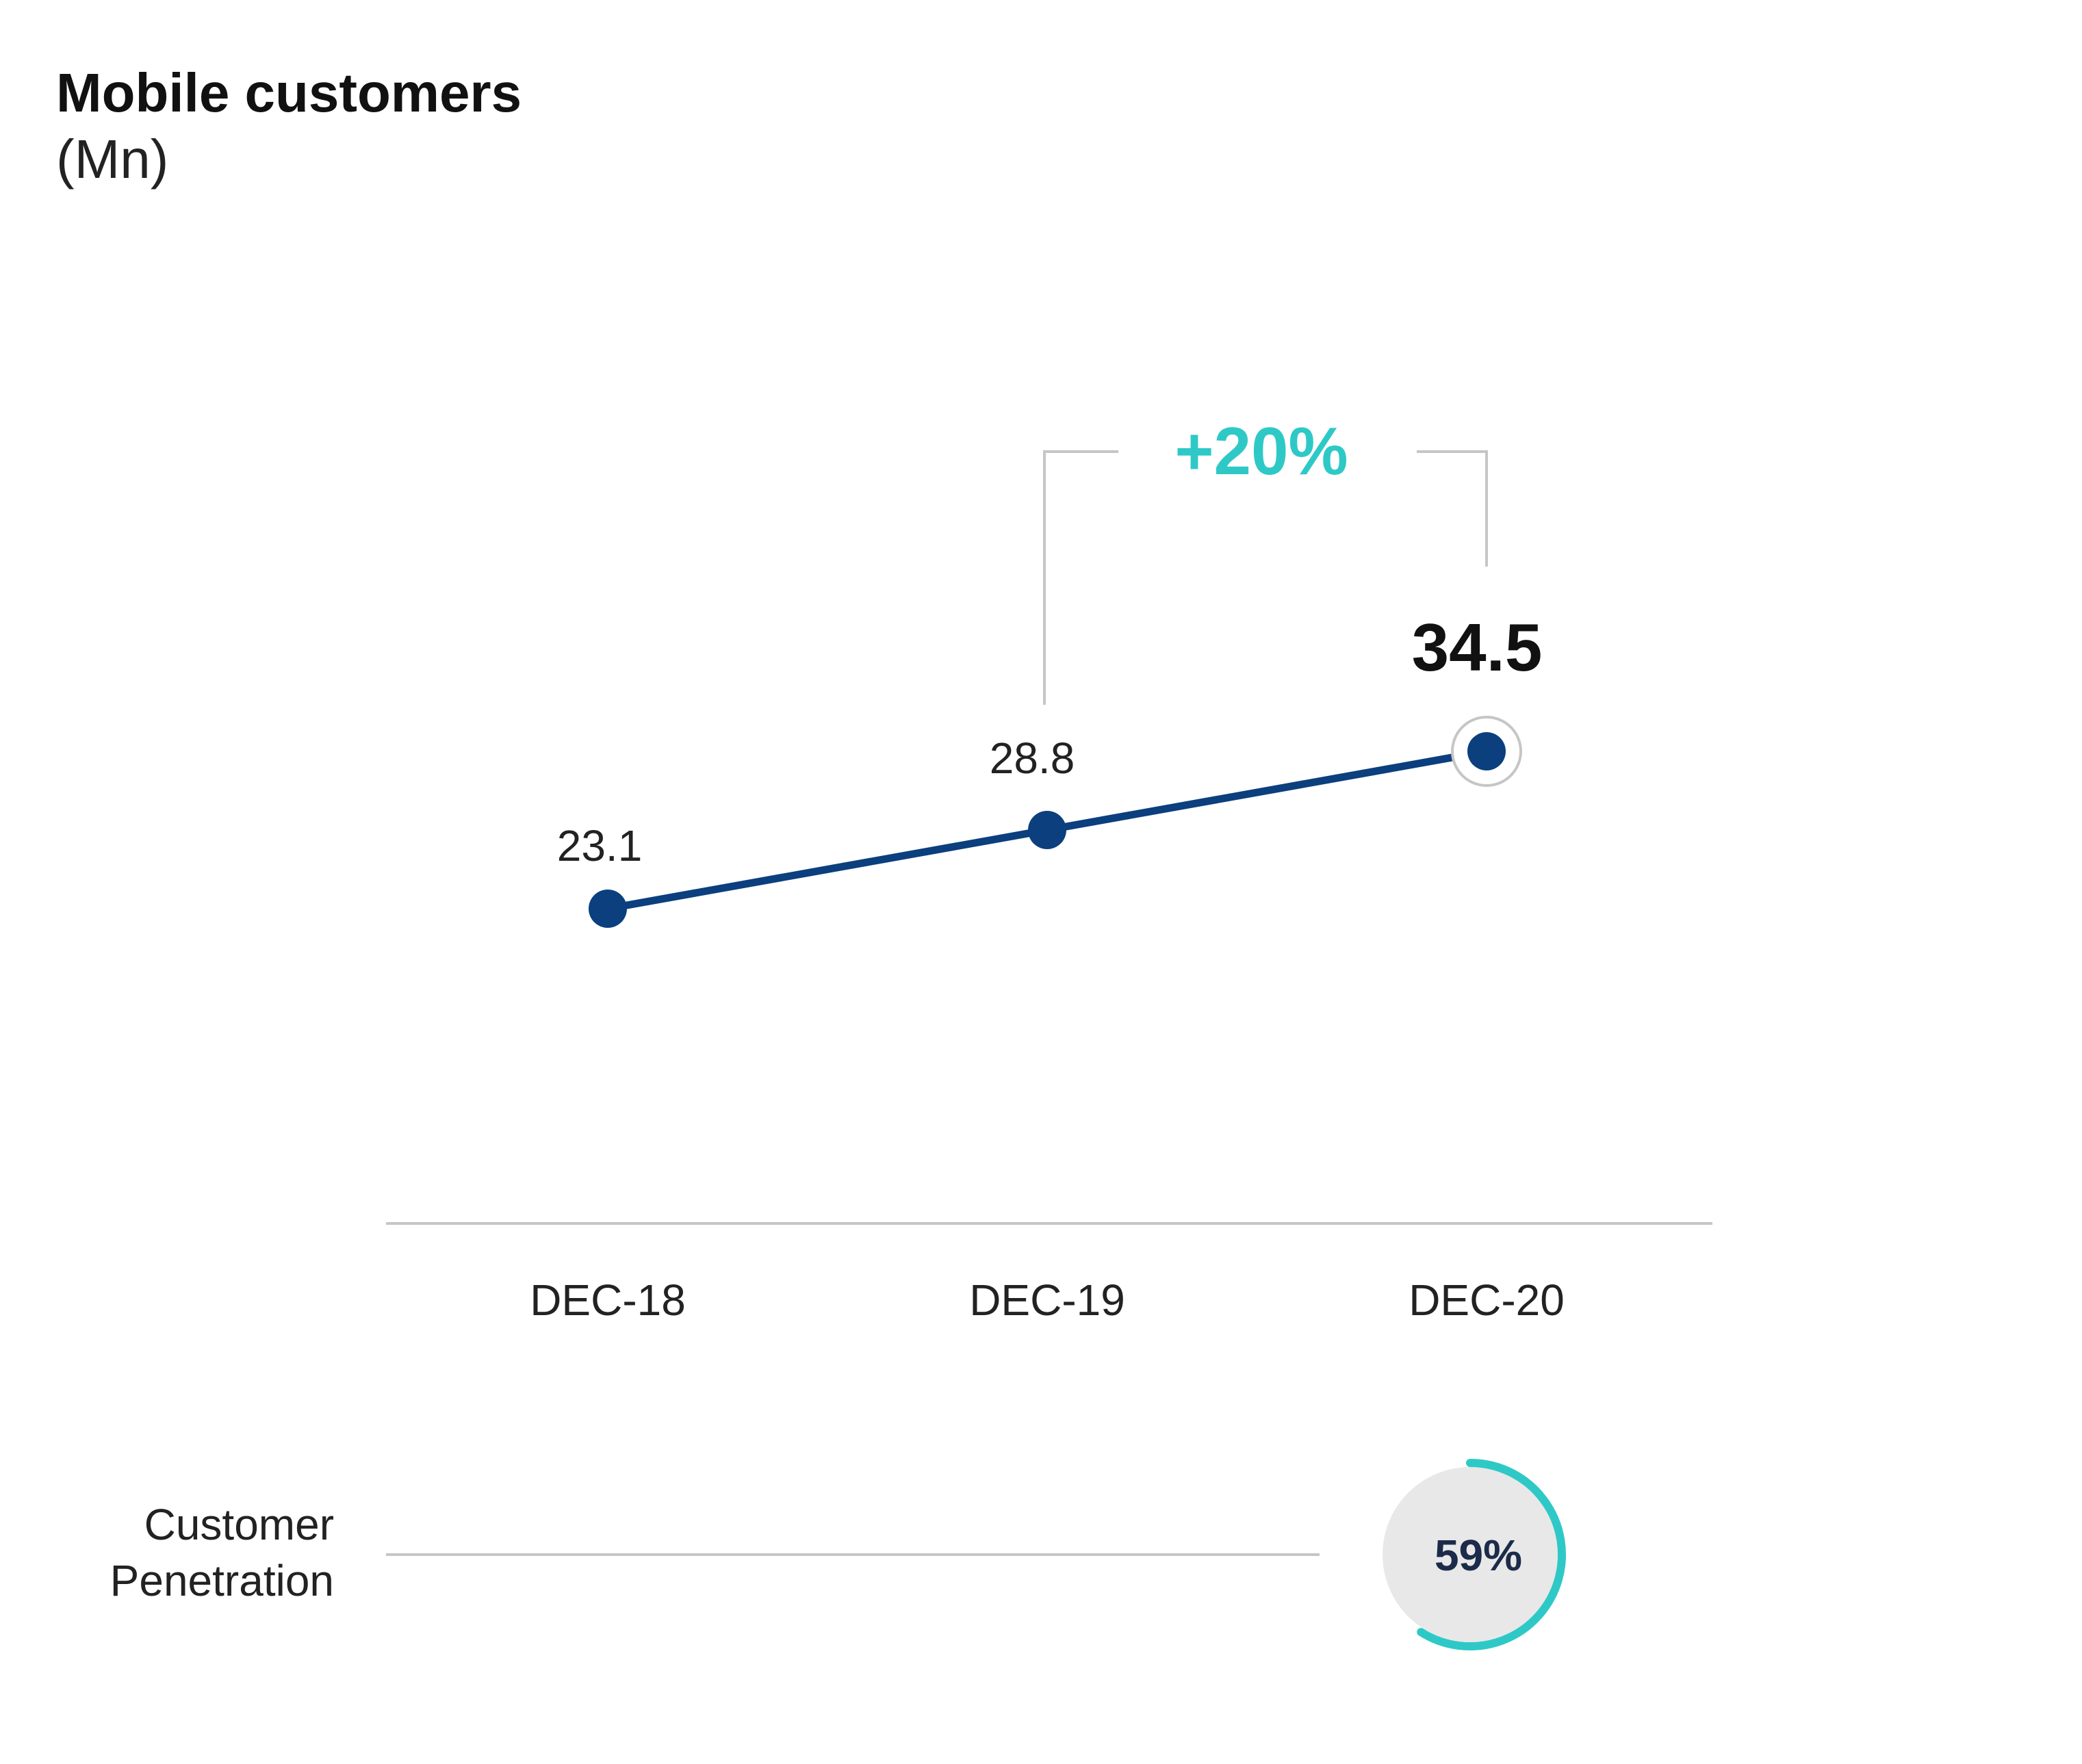 The width and height of the screenshot is (2082, 1764). What do you see at coordinates (1033, 759) in the screenshot?
I see `data-label-dec-19: 28.8` at bounding box center [1033, 759].